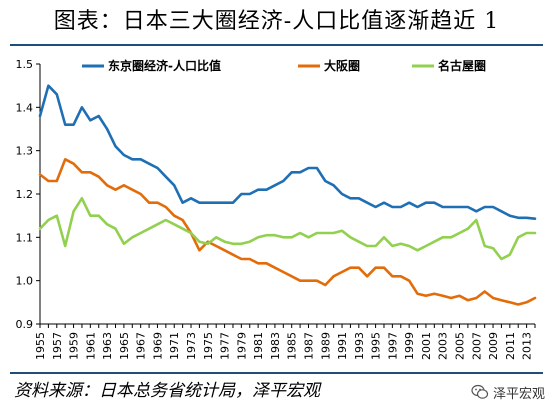 The height and width of the screenshot is (411, 553). Describe the element at coordinates (258, 346) in the screenshot. I see `x-tick-label: 1981` at that location.